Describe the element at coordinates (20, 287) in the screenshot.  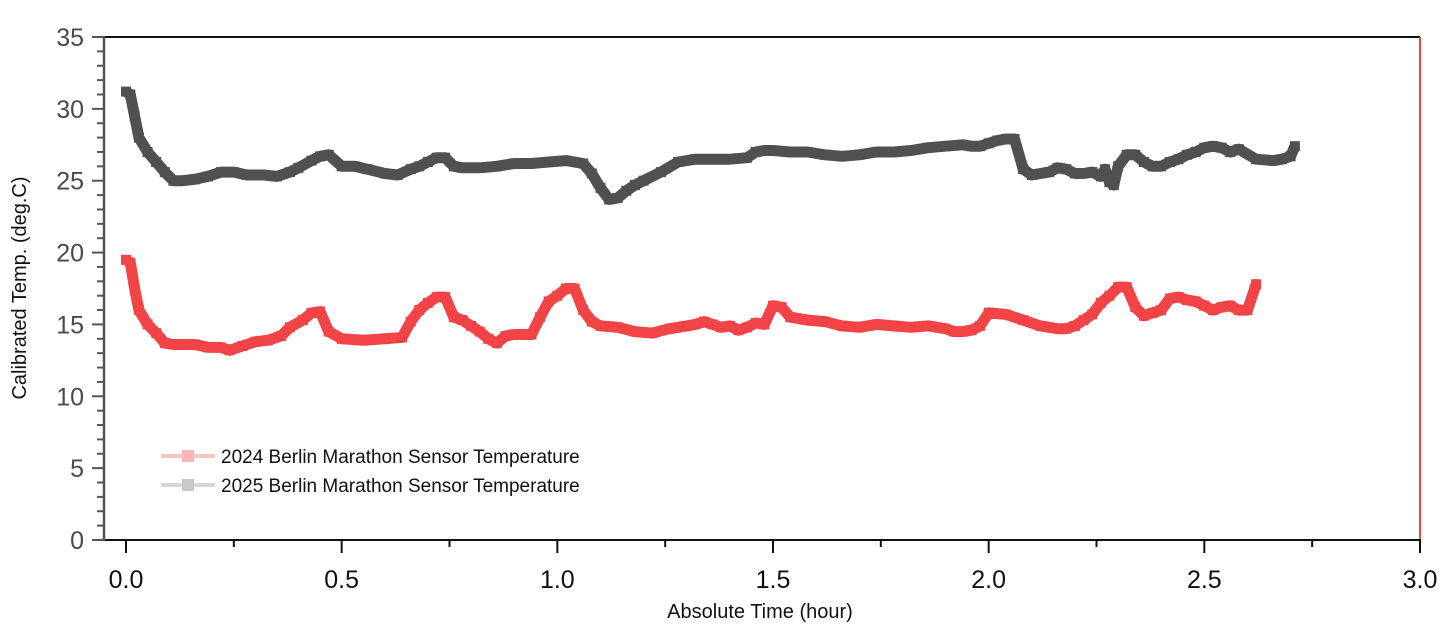
I see `y-axis-title: Calibrated Temp. (deg.C)` at that location.